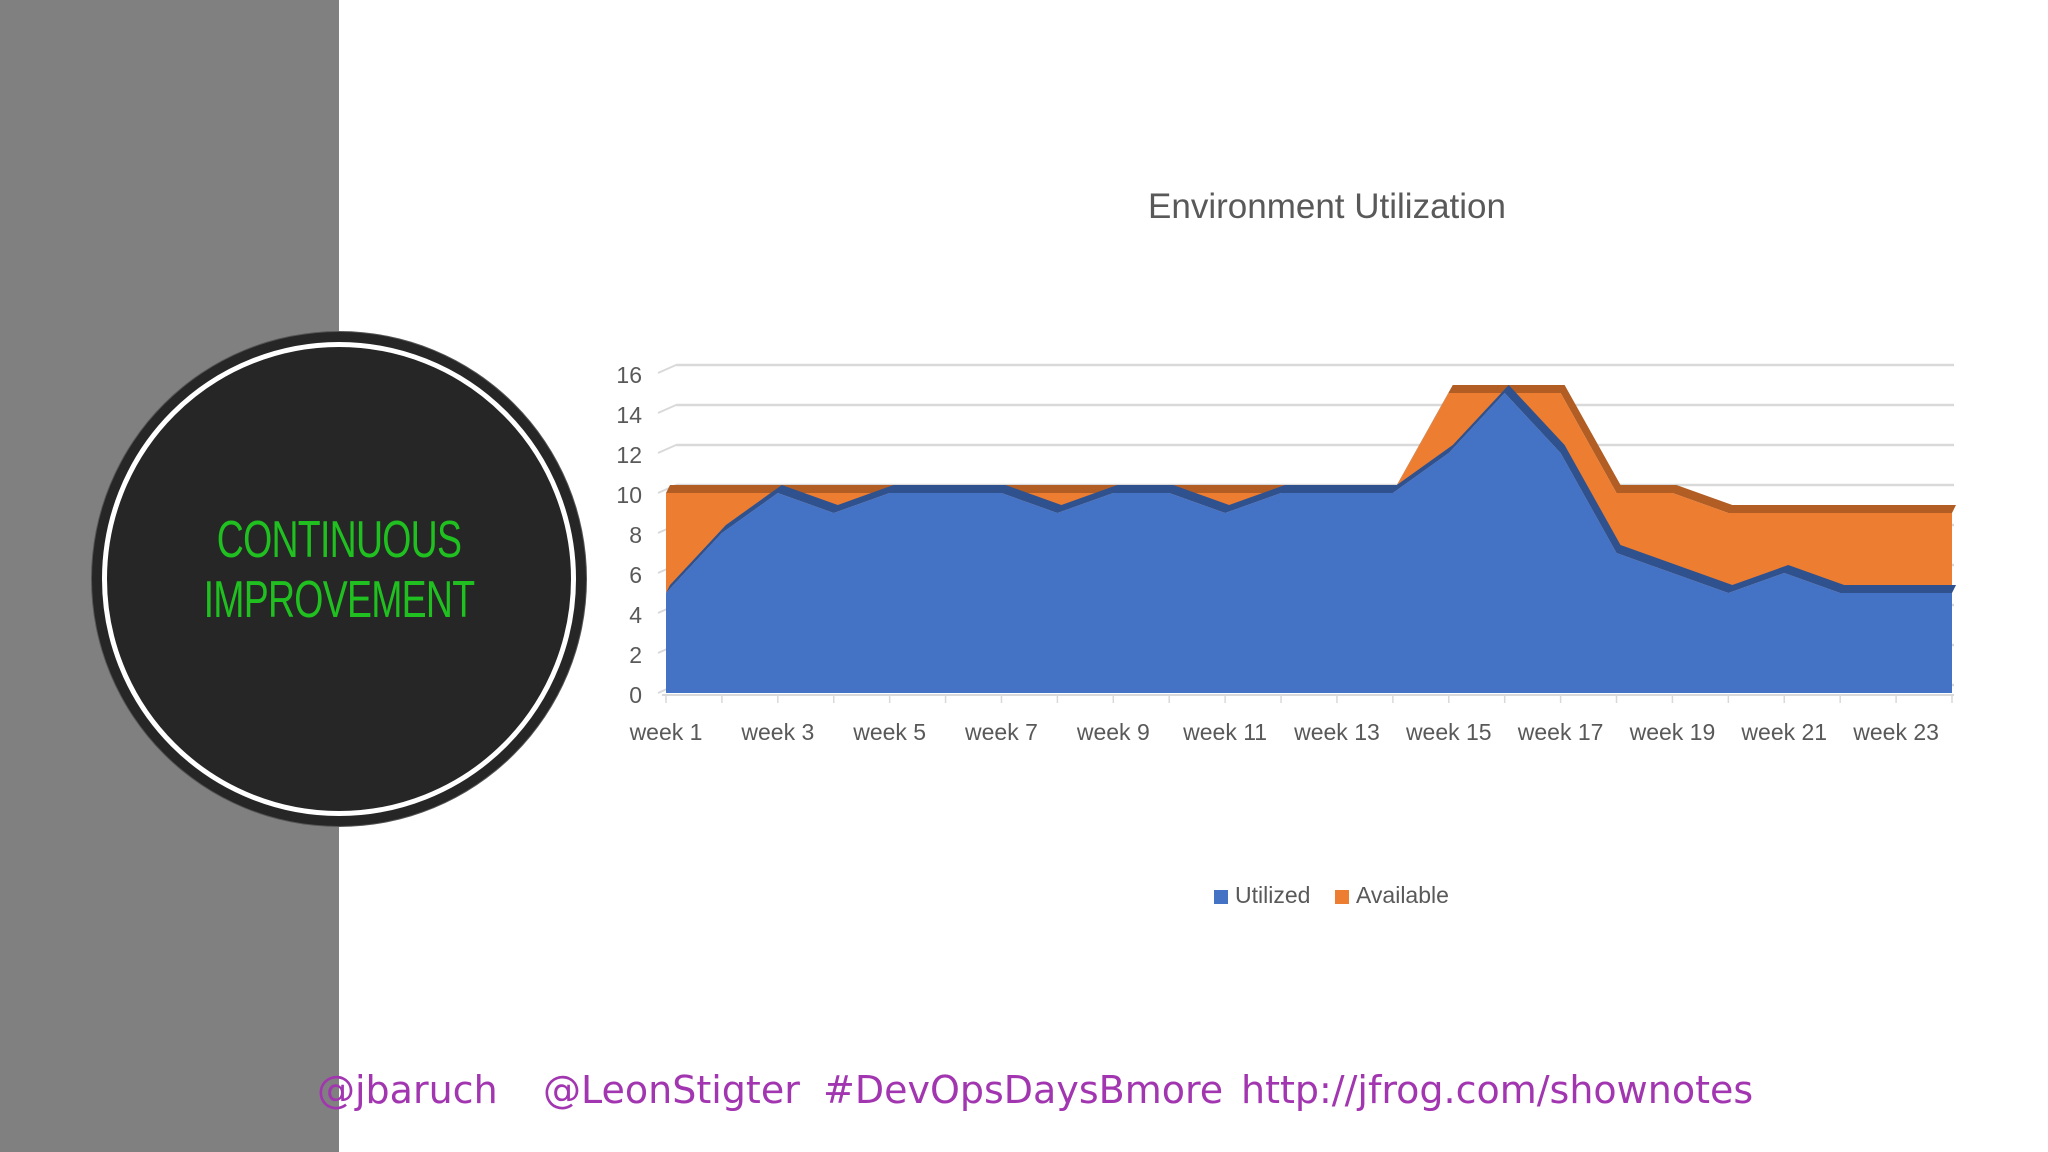 This screenshot has width=2048, height=1152. I want to click on x-tick-label: week 7, so click(1001, 732).